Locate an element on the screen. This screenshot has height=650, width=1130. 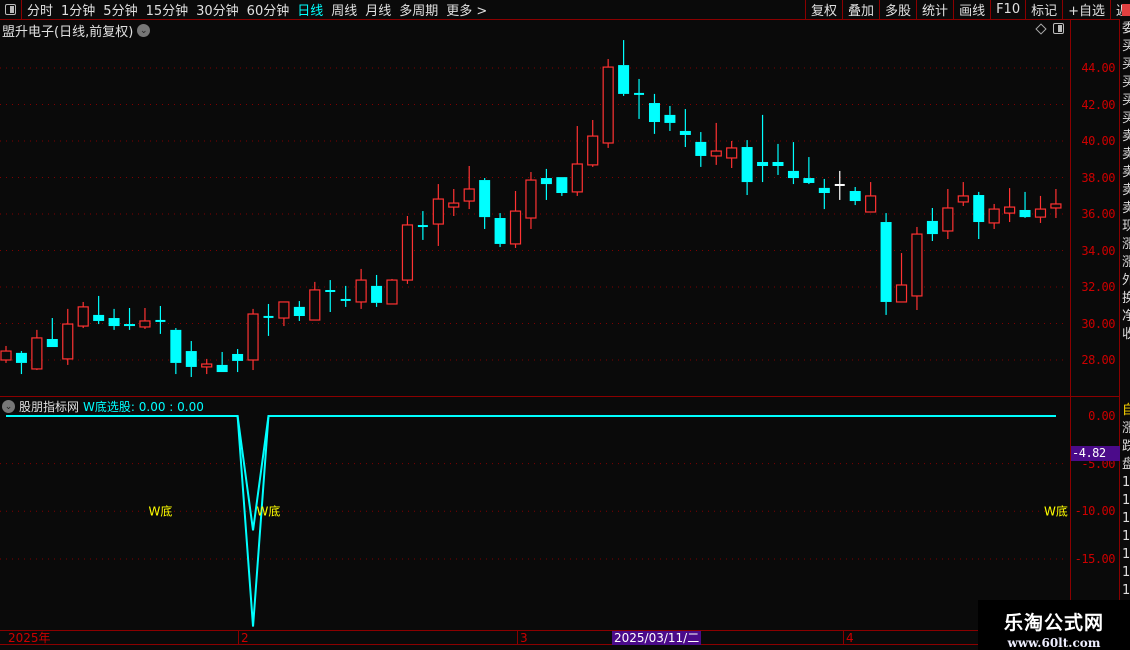
indicator-title-bar: ⌄ 股朋指标网 W底选股: 0.00 : 0.00 is located at coordinates (103, 406).